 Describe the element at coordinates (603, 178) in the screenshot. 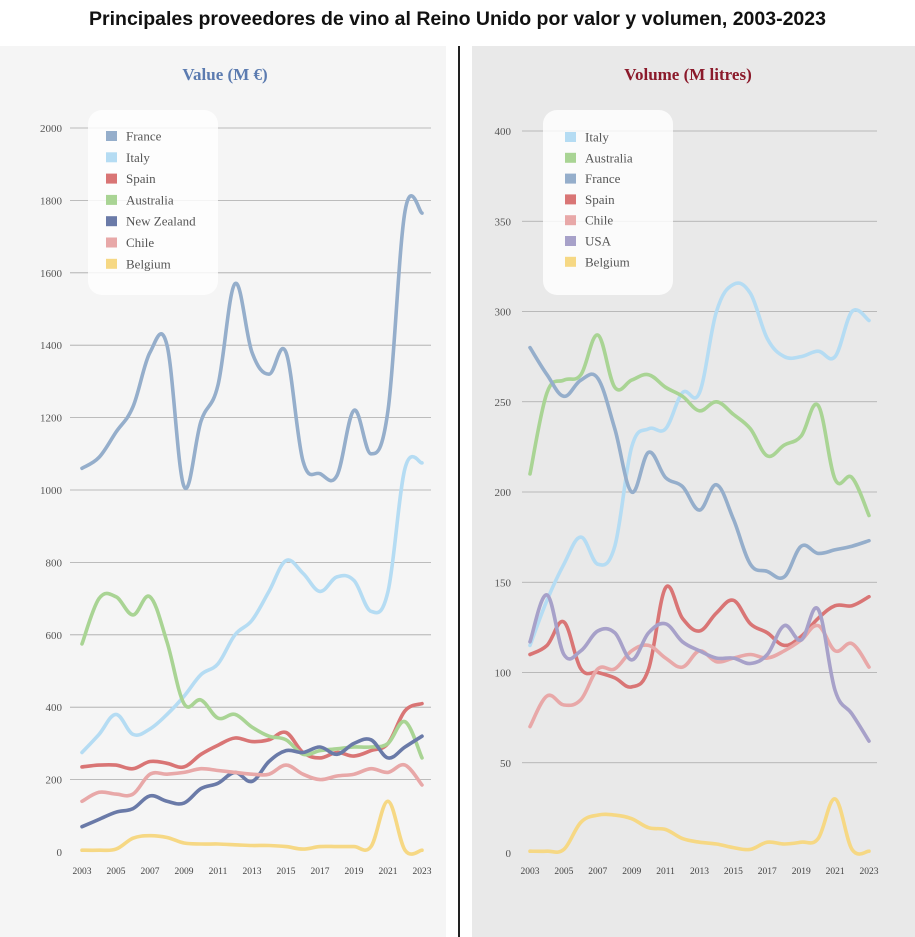

I see `volume-legend-label: France` at that location.